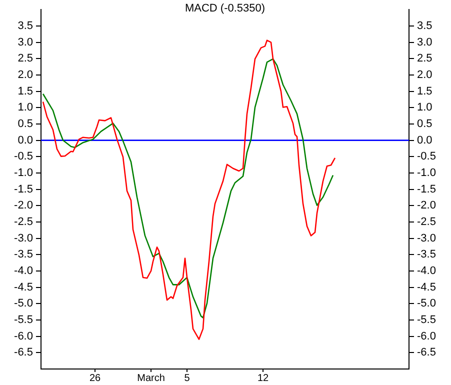 Image resolution: width=451 pixels, height=385 pixels. I want to click on y-tick-label: 0.5, so click(25, 124).